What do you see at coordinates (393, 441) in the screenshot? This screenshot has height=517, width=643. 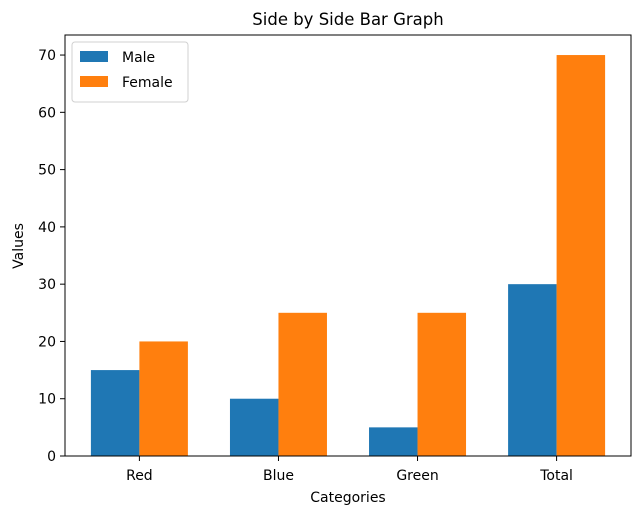 I see `bar-male-green` at bounding box center [393, 441].